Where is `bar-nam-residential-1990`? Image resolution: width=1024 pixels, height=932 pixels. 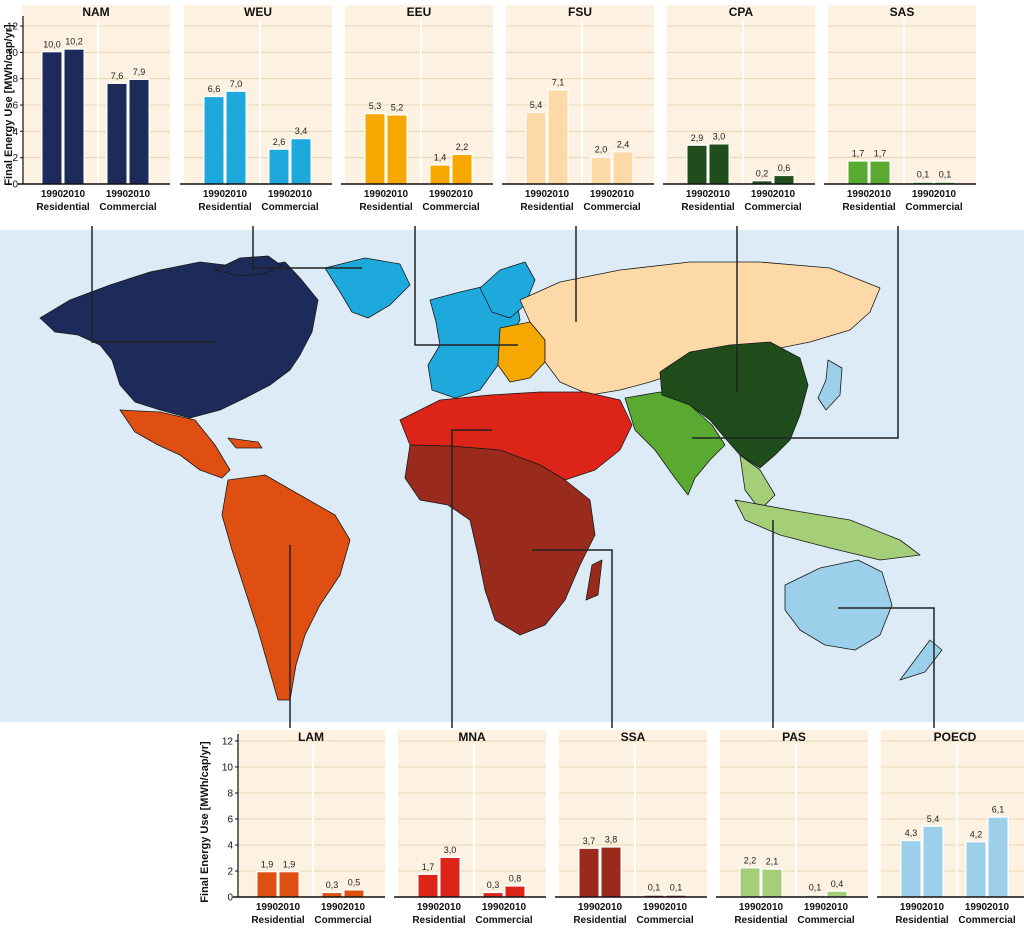
bar-nam-residential-1990 is located at coordinates (52, 118).